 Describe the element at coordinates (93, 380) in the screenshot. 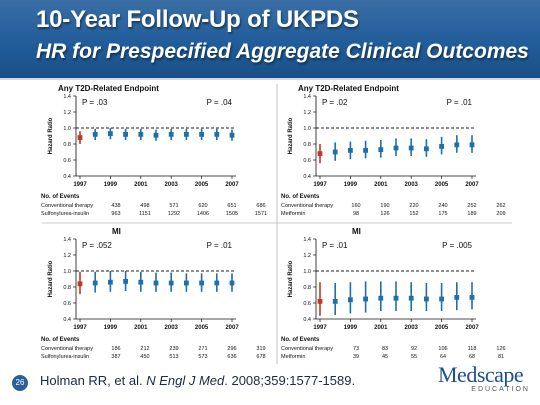

I see `citation-prefix: Holman RR, et al.` at that location.